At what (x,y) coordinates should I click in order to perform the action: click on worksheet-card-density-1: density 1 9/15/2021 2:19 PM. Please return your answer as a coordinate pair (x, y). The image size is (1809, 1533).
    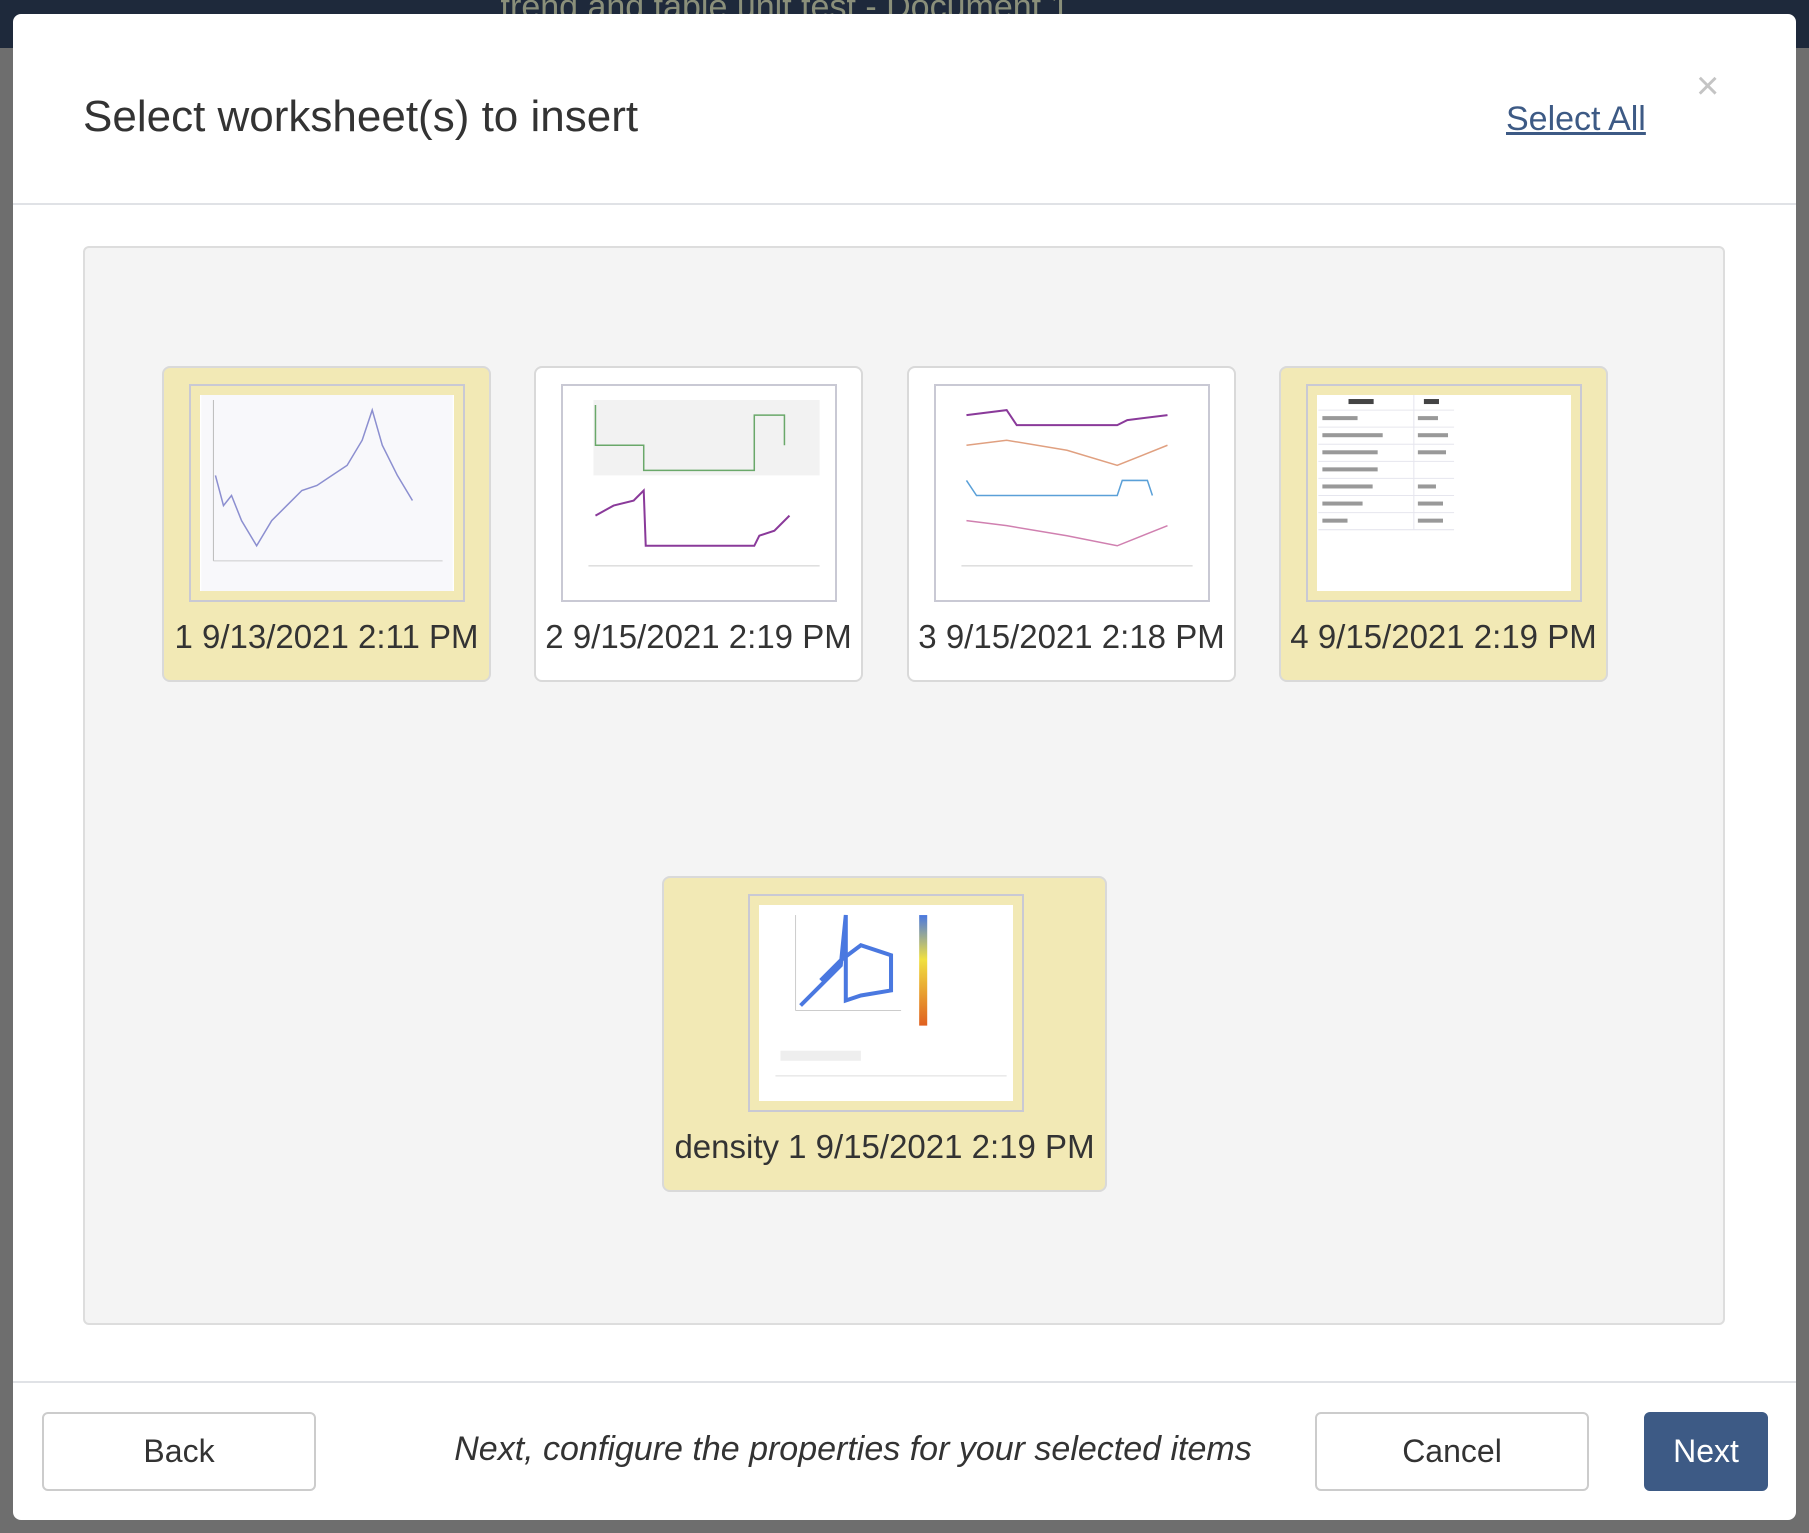
    Looking at the image, I should click on (884, 1034).